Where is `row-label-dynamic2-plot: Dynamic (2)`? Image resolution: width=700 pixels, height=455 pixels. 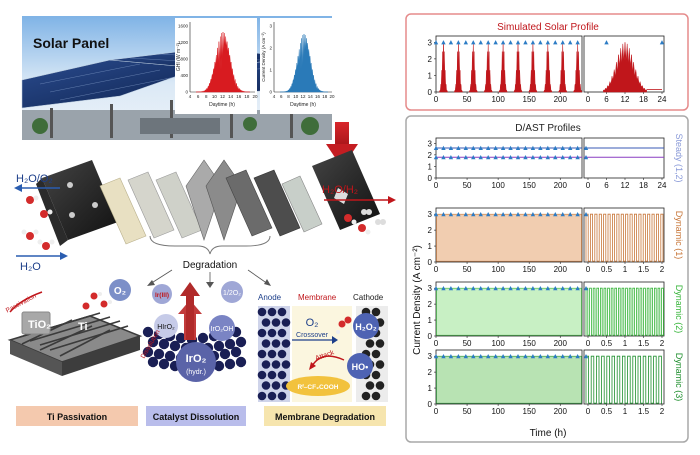 row-label-dynamic2-plot: Dynamic (2) is located at coordinates (679, 309).